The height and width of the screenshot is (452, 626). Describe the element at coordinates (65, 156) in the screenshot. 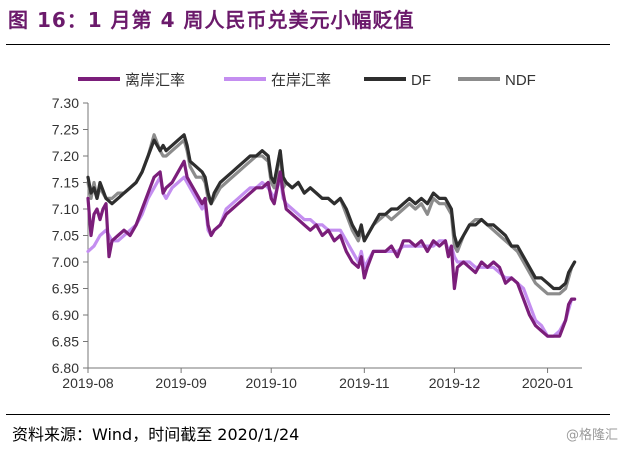

I see `y-tick-label: 7.20` at that location.